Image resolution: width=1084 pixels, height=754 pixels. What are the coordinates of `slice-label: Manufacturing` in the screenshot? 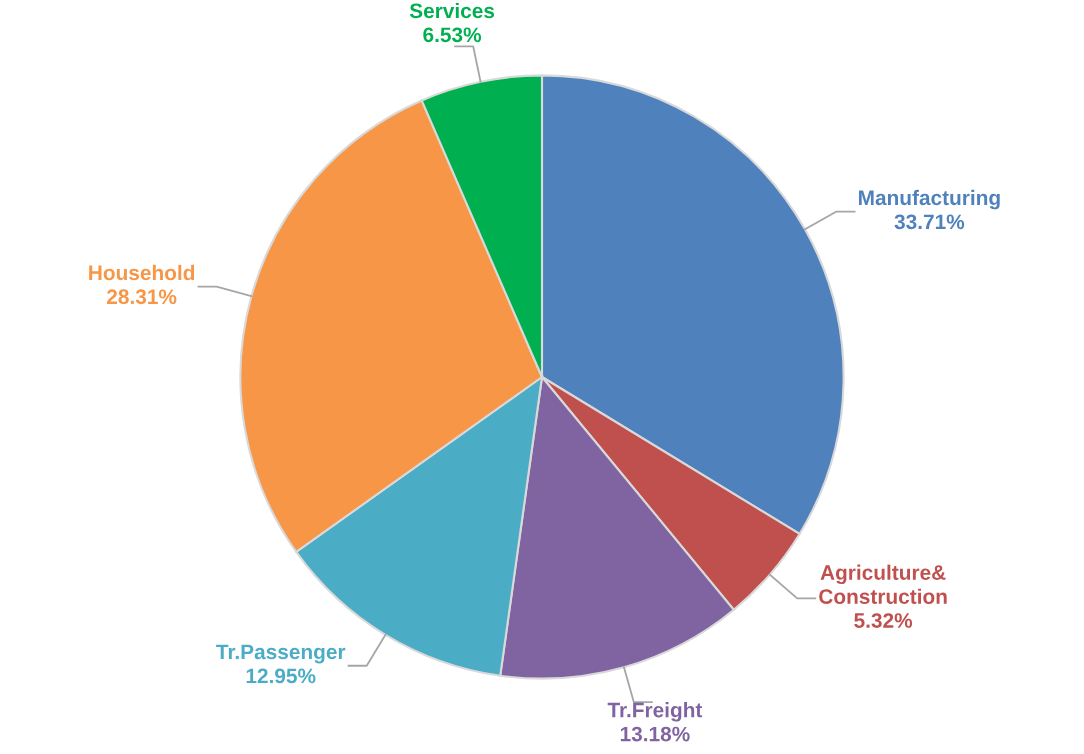 It's located at (929, 199).